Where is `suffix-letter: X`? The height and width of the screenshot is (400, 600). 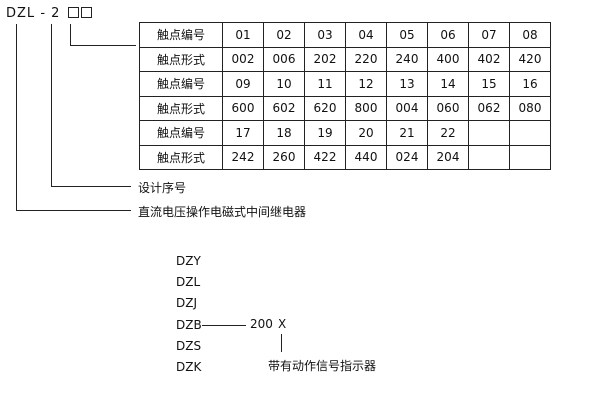 suffix-letter: X is located at coordinates (282, 324).